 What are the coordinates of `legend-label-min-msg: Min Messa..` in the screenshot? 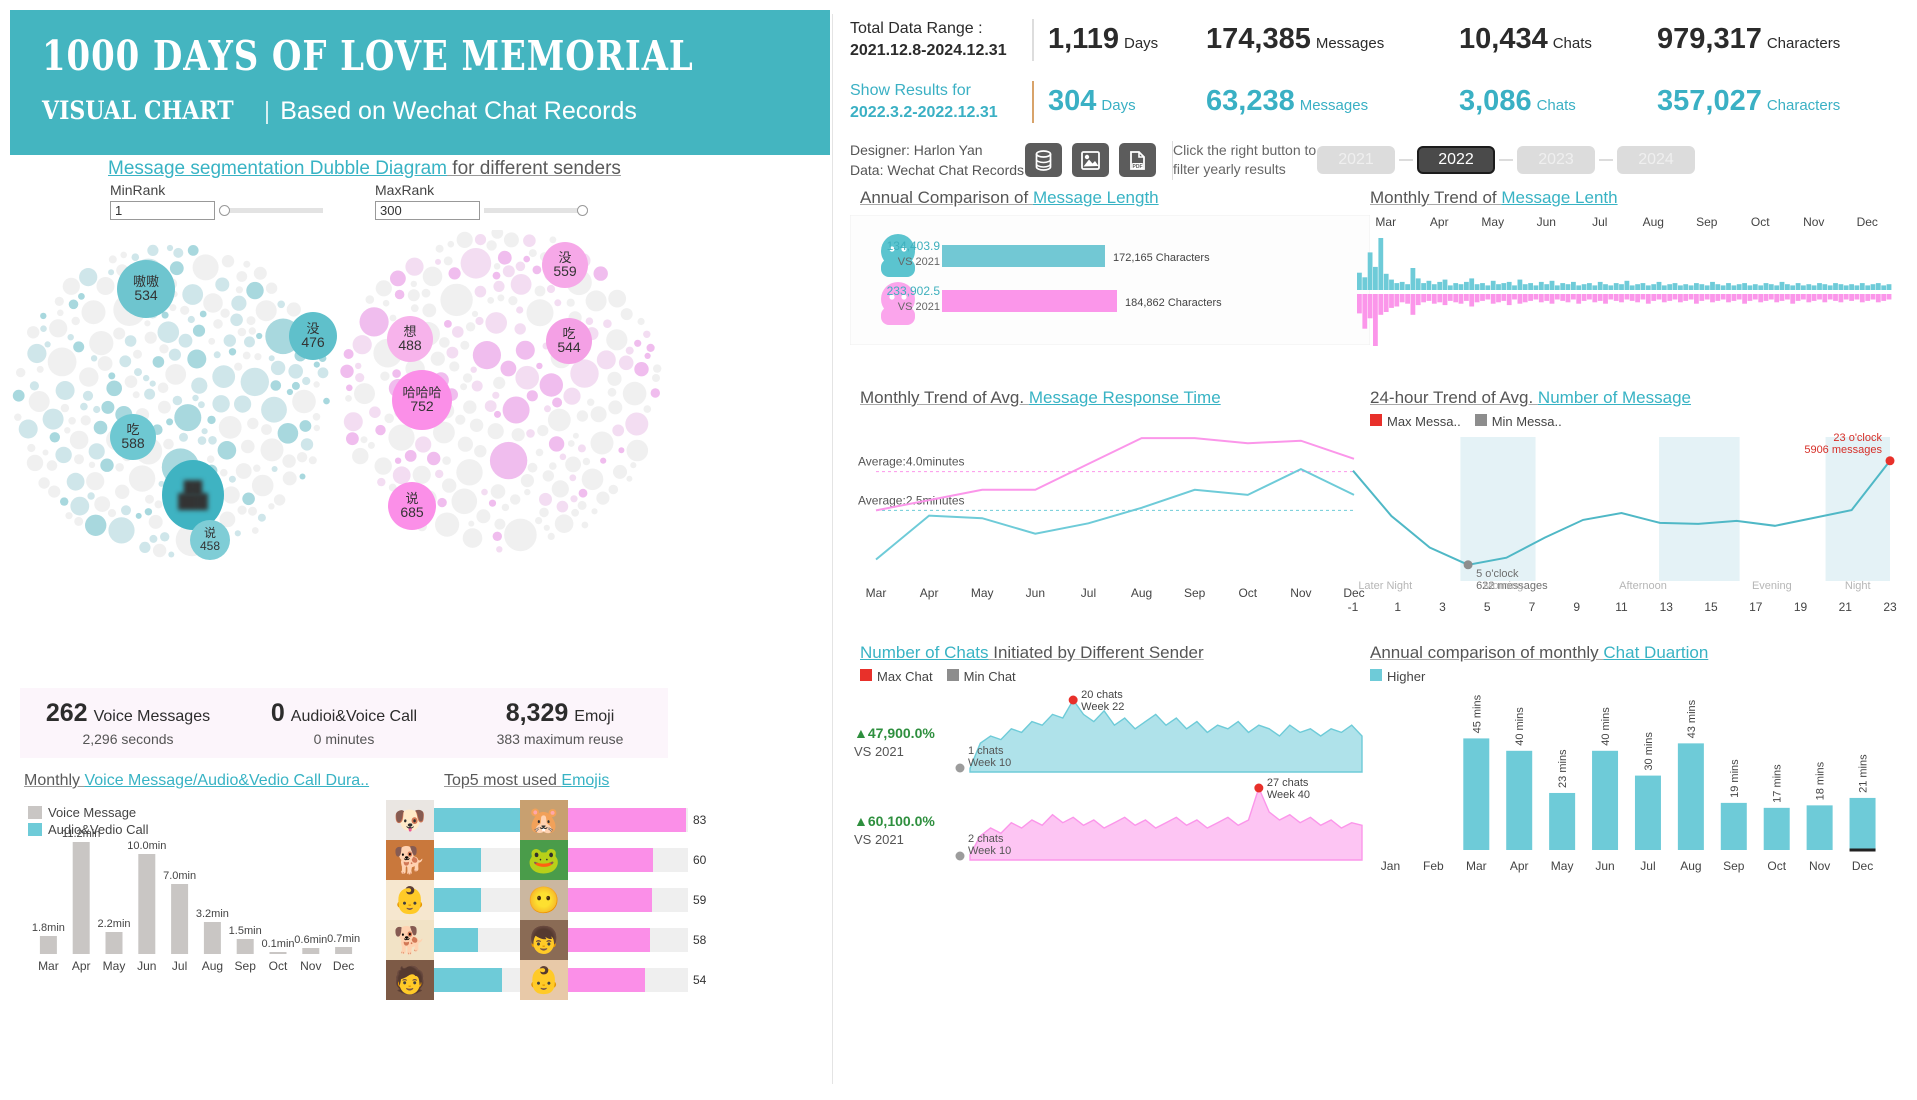 It's located at (1526, 421).